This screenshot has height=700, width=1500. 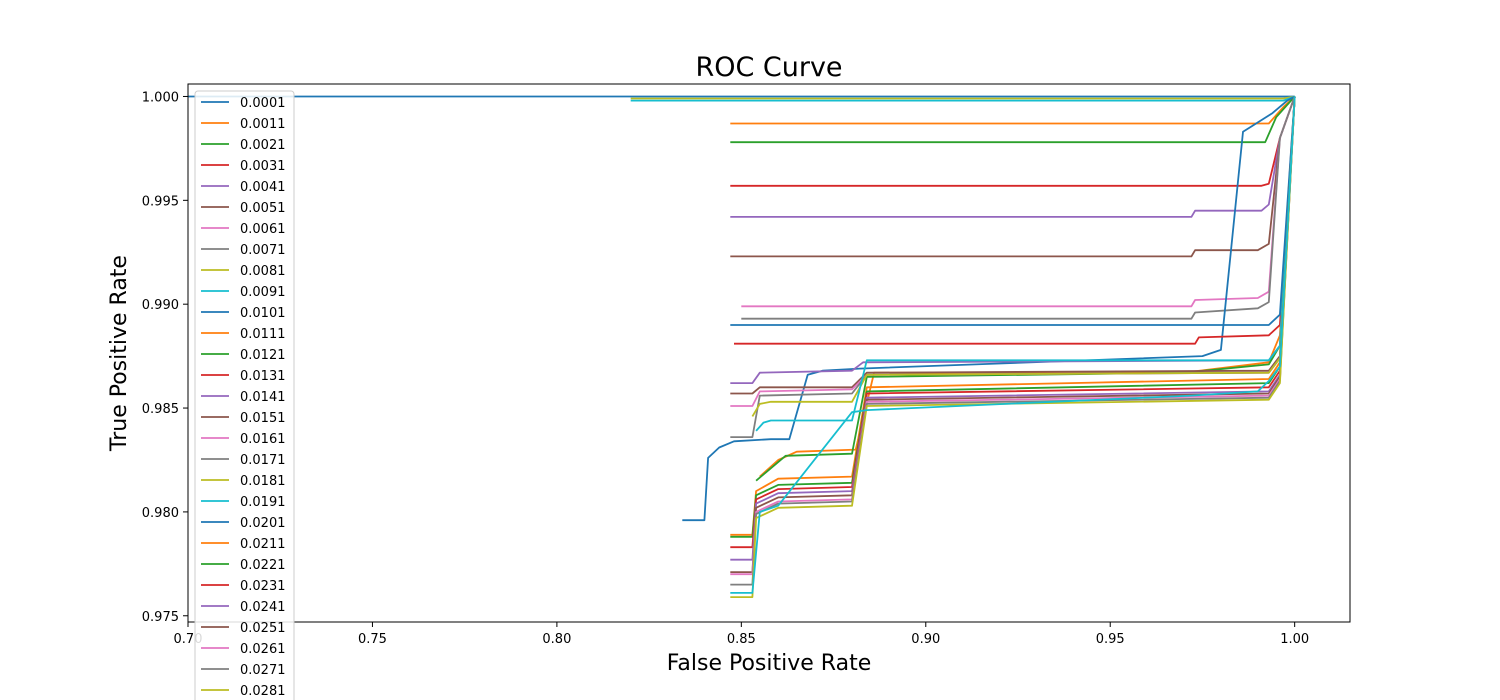 I want to click on legend-label: 0.0061, so click(x=263, y=229).